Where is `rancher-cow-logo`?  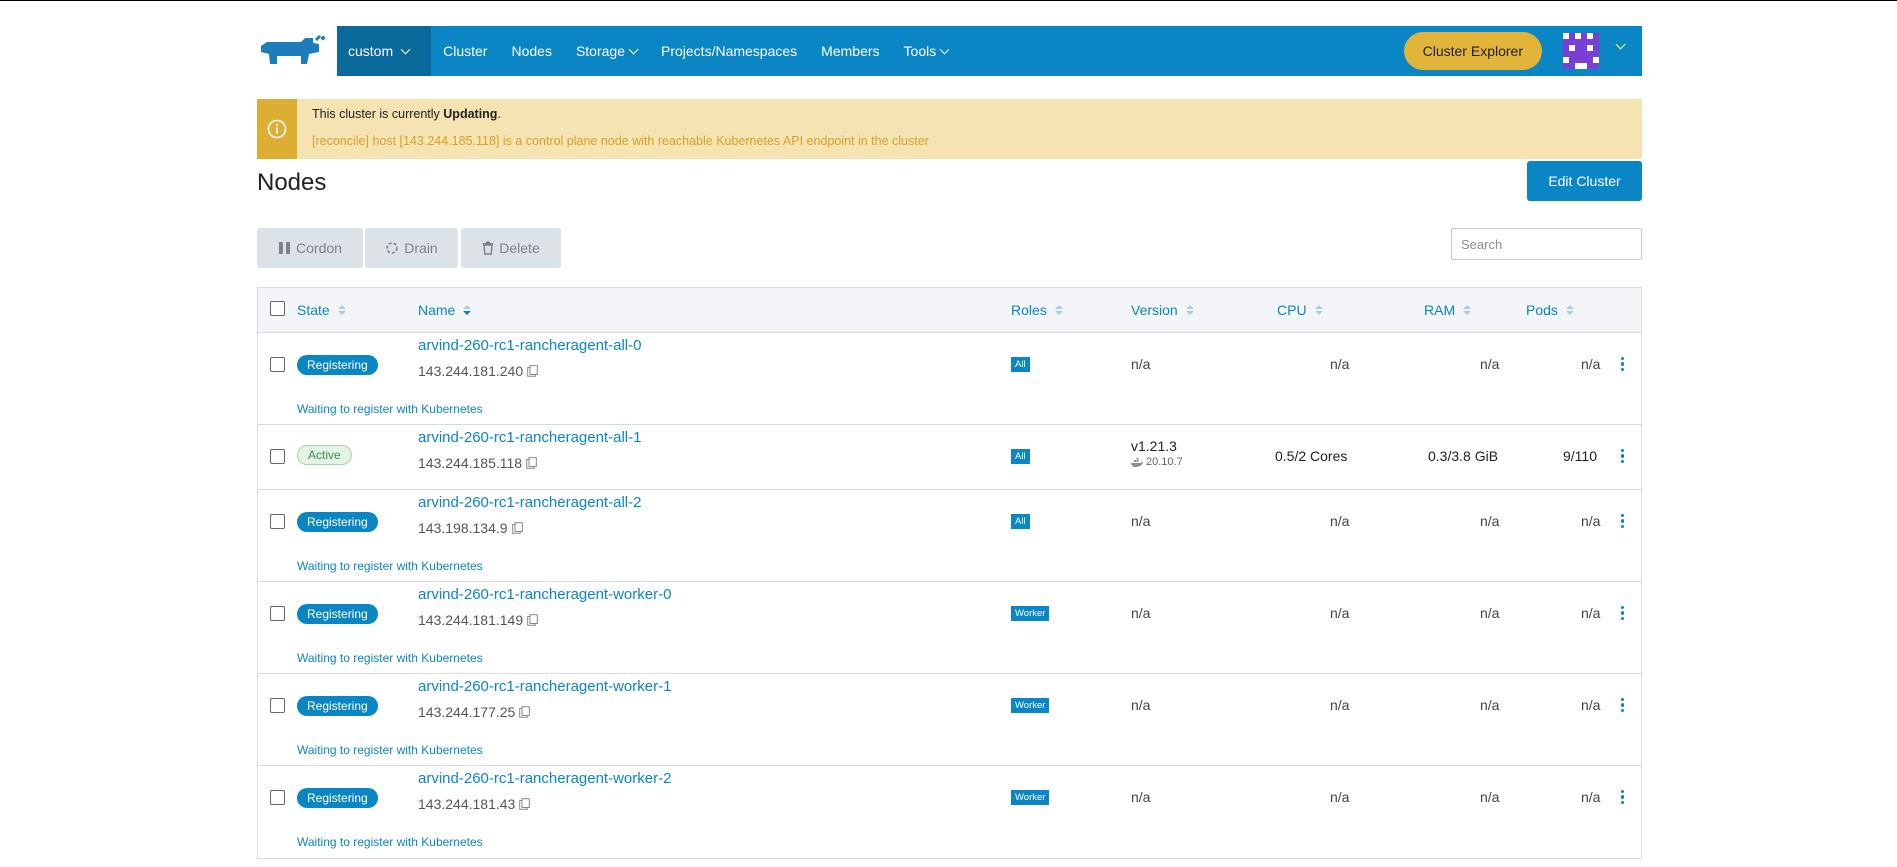
rancher-cow-logo is located at coordinates (292, 52).